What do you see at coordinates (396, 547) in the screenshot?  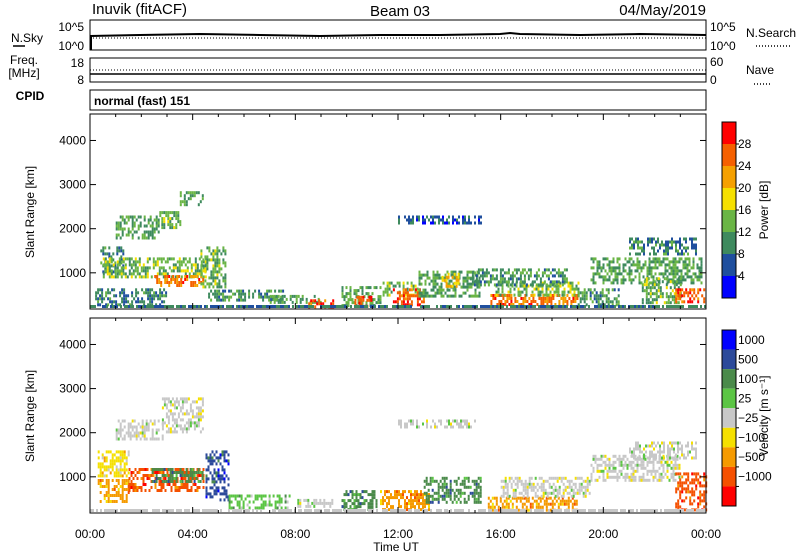 I see `x-axis-label: Time UT` at bounding box center [396, 547].